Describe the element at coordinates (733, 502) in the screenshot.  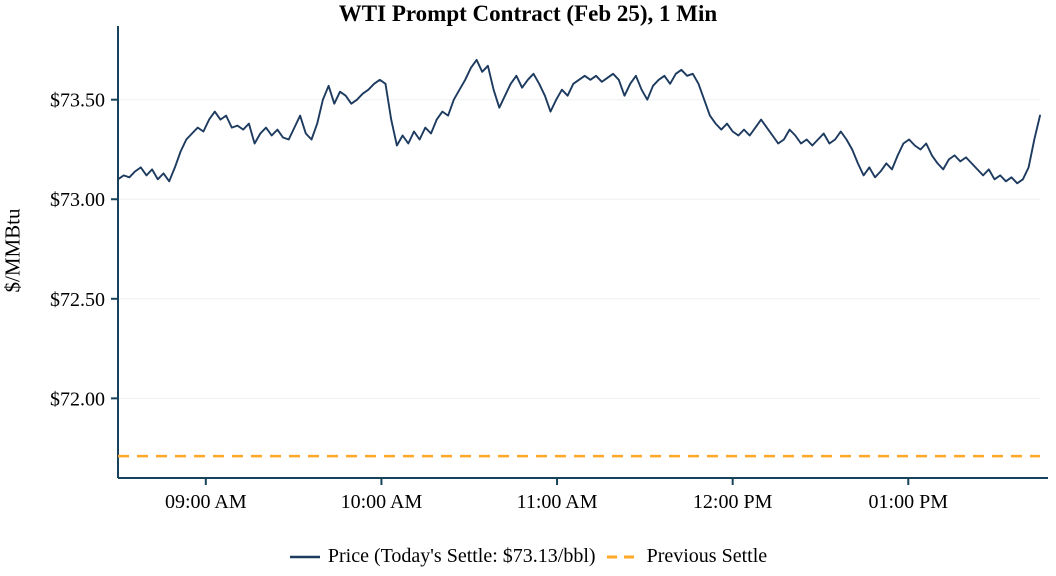
I see `x-tick-label: 12:00 PM` at that location.